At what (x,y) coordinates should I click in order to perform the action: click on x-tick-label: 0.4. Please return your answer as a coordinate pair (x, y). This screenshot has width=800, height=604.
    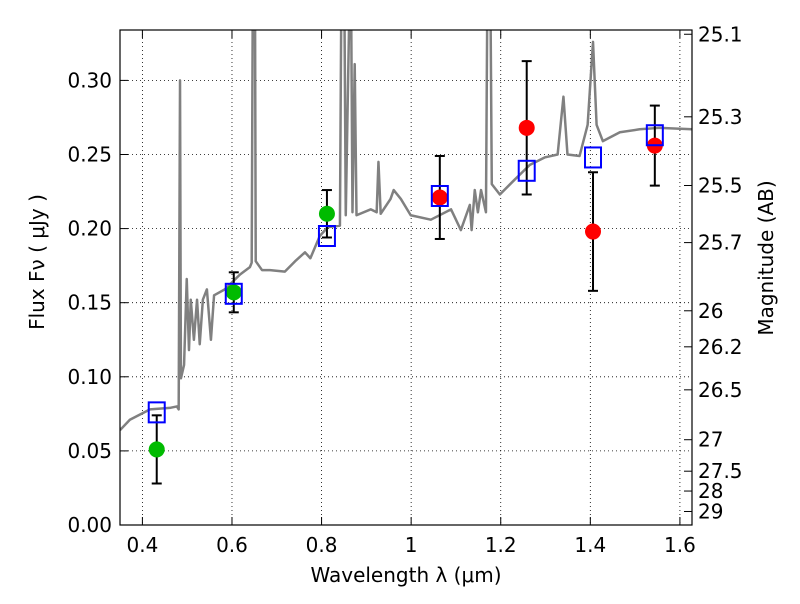
    Looking at the image, I should click on (142, 545).